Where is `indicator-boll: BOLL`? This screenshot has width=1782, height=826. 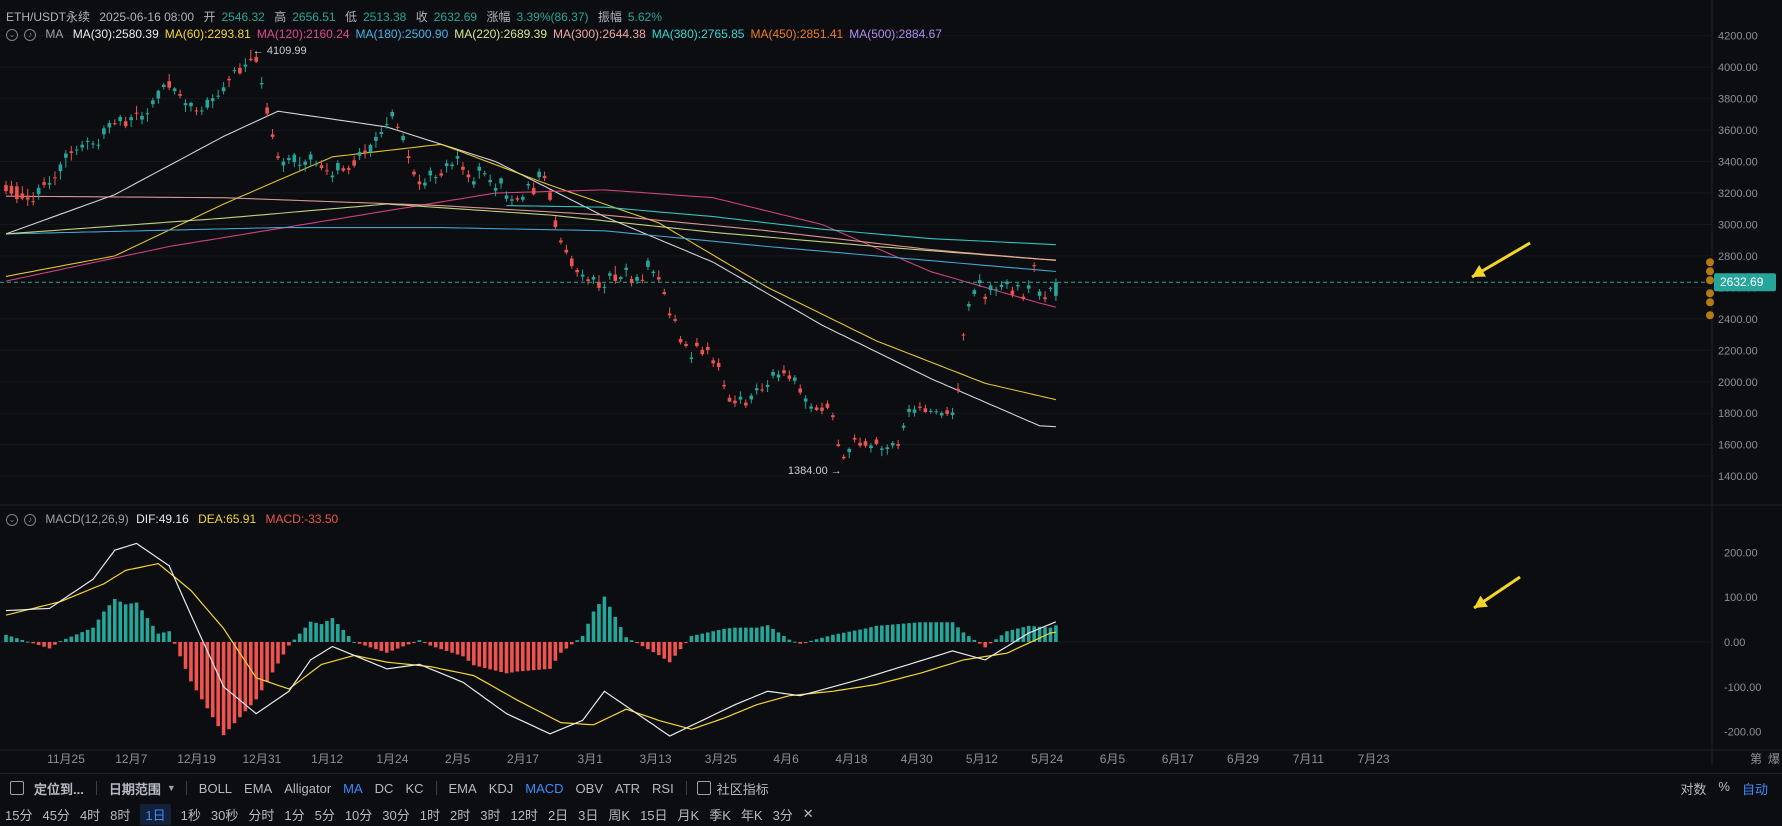
indicator-boll: BOLL is located at coordinates (215, 788).